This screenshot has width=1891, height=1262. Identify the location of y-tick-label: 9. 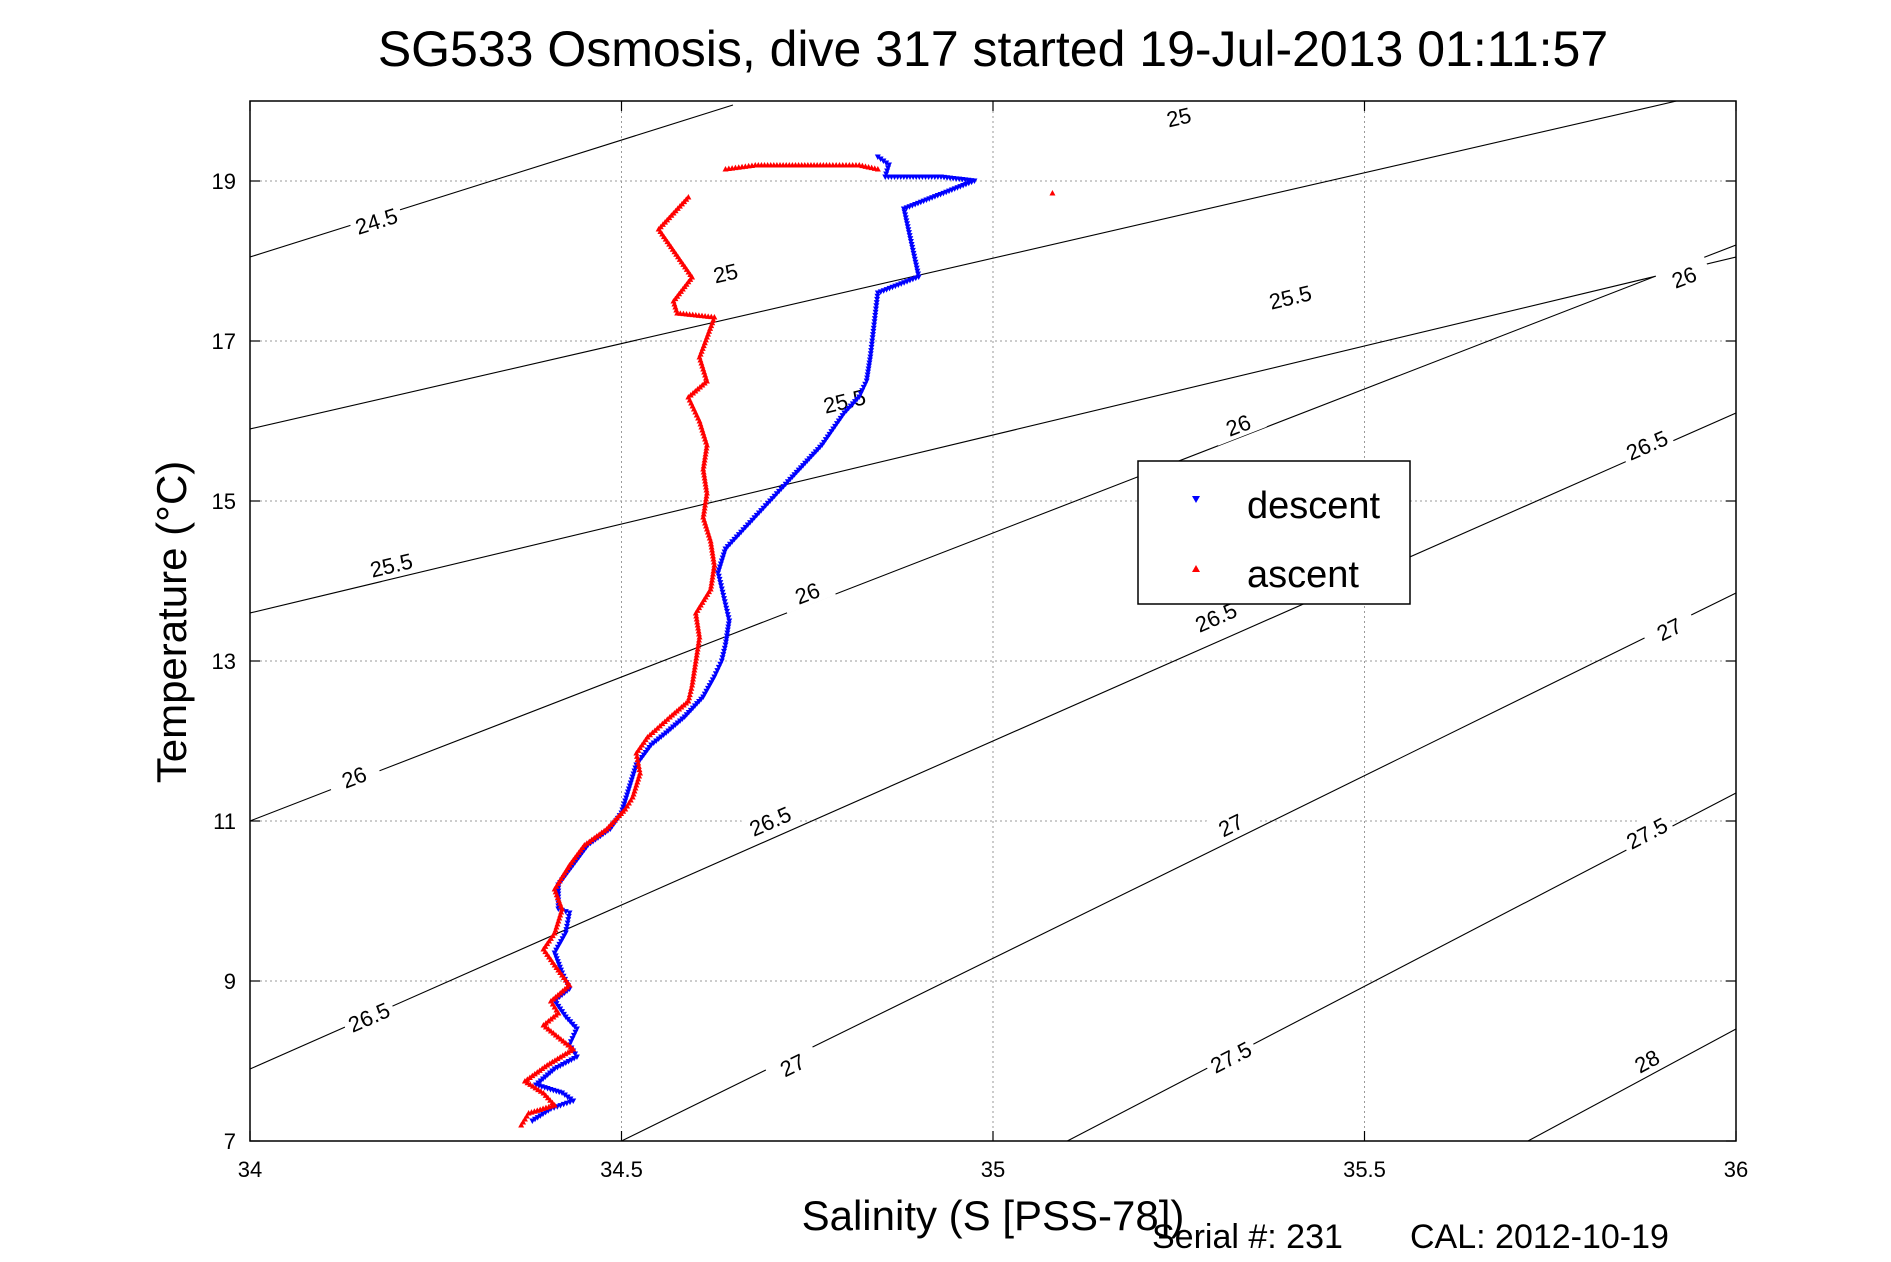
(230, 981).